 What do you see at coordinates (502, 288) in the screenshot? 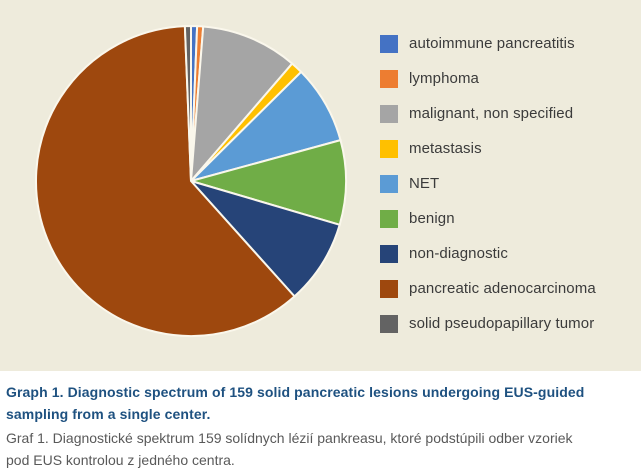
I see `legend-label: pancreatic adenocarcinoma` at bounding box center [502, 288].